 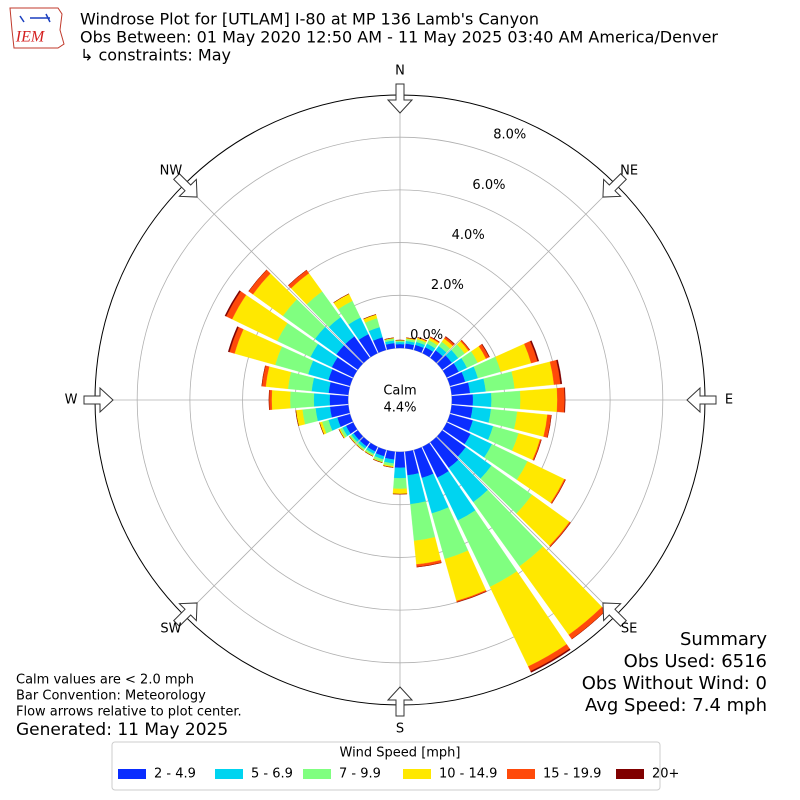 I want to click on logo-text: IEM, so click(x=30, y=37).